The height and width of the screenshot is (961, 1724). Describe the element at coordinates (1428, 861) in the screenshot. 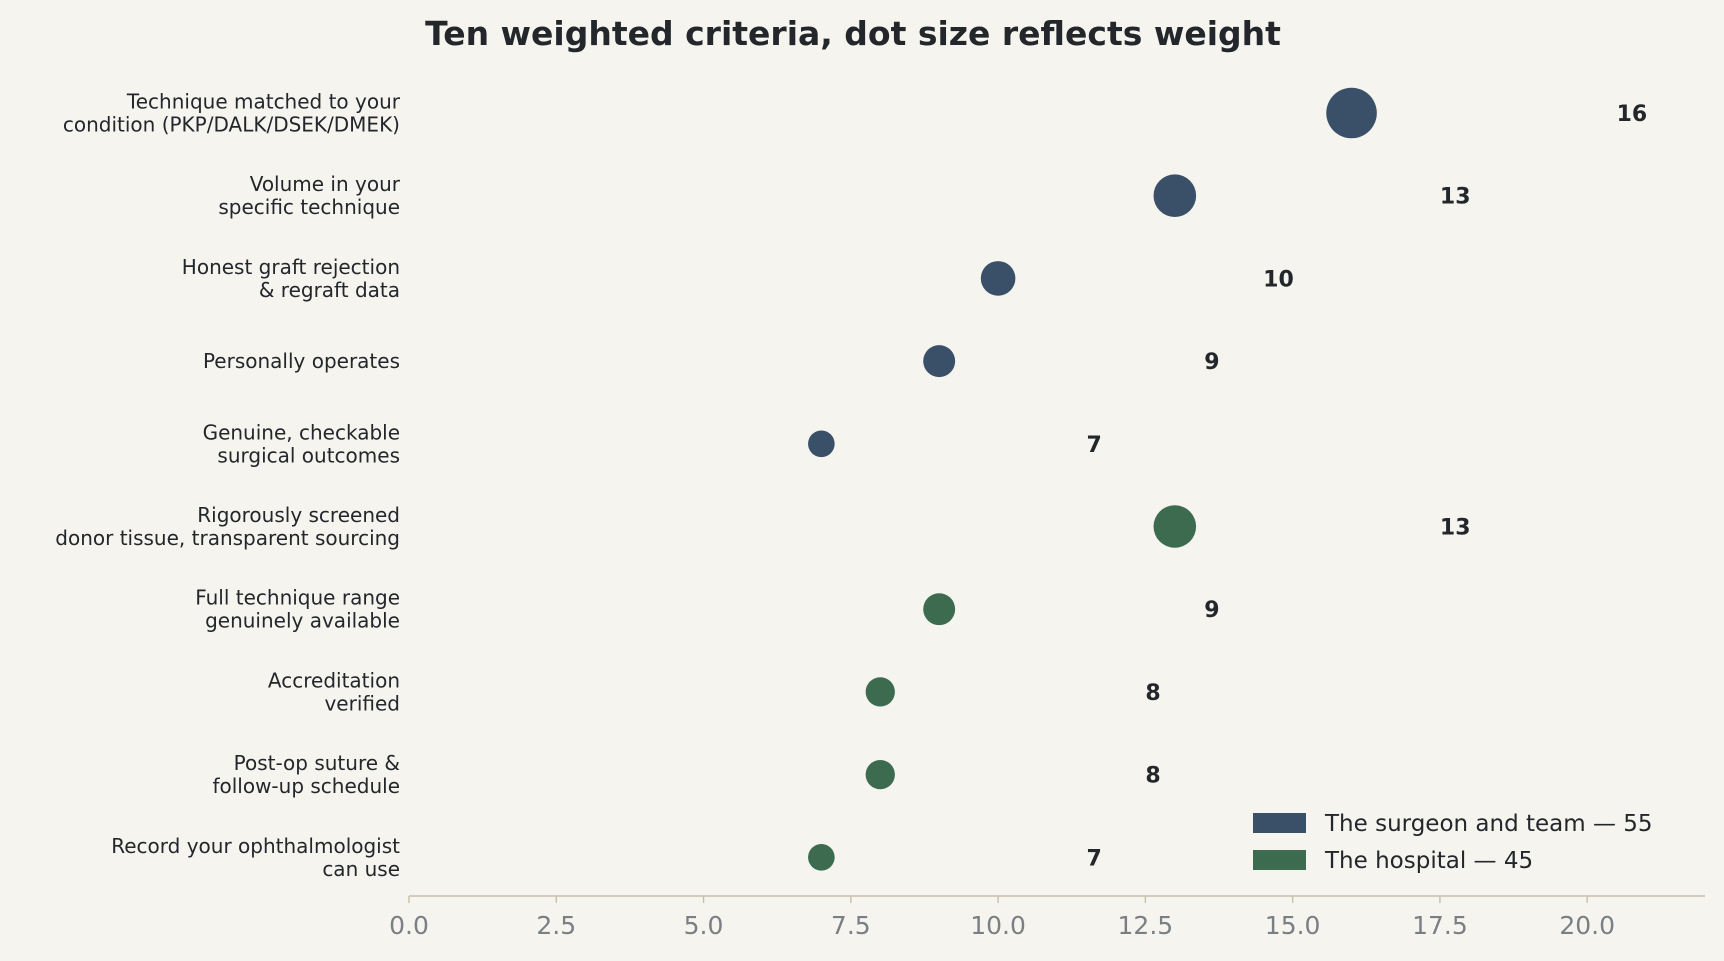

I see `legend-label: The hospital — 45` at that location.